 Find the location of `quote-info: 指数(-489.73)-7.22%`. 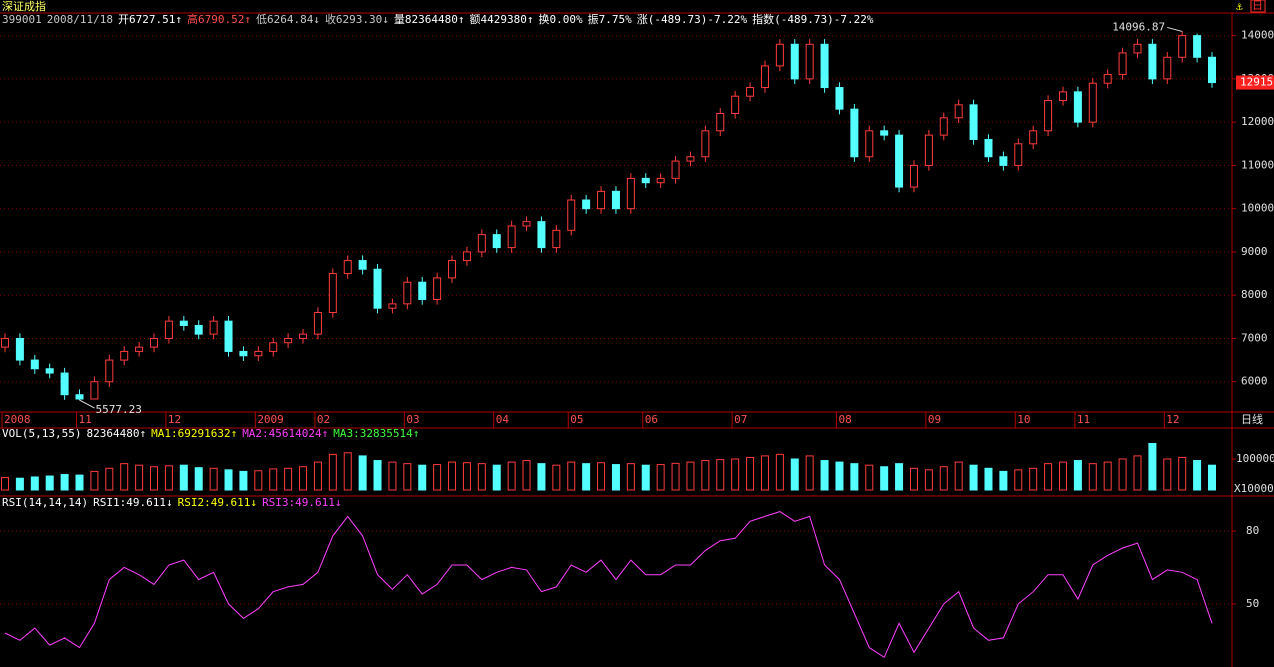

quote-info: 指数(-489.73)-7.22% is located at coordinates (813, 19).